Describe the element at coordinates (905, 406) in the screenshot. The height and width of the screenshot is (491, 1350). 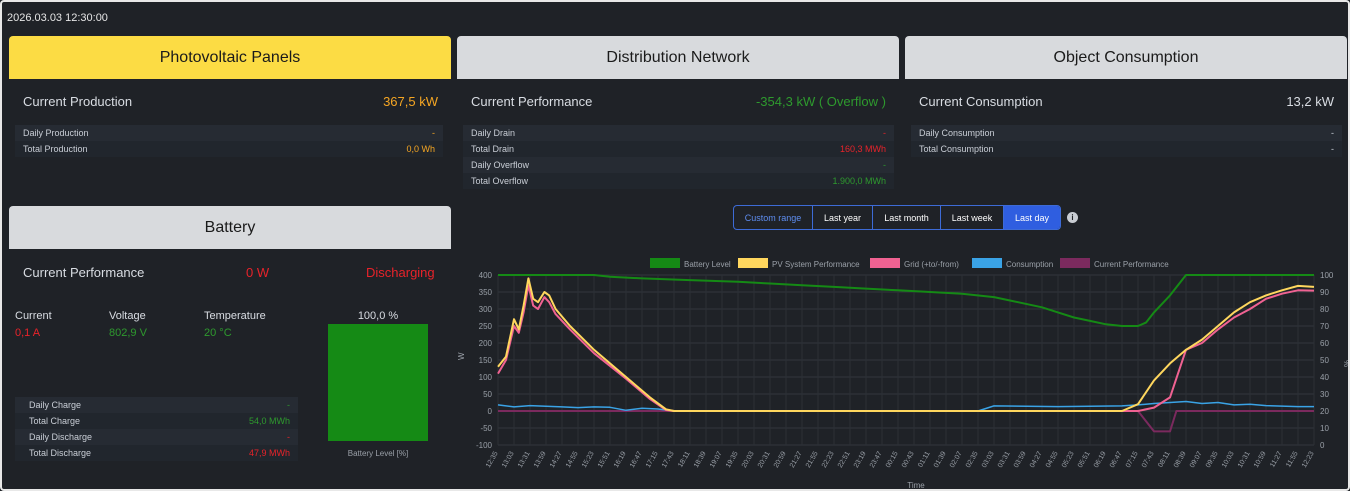
I see `series-line-consumption` at that location.